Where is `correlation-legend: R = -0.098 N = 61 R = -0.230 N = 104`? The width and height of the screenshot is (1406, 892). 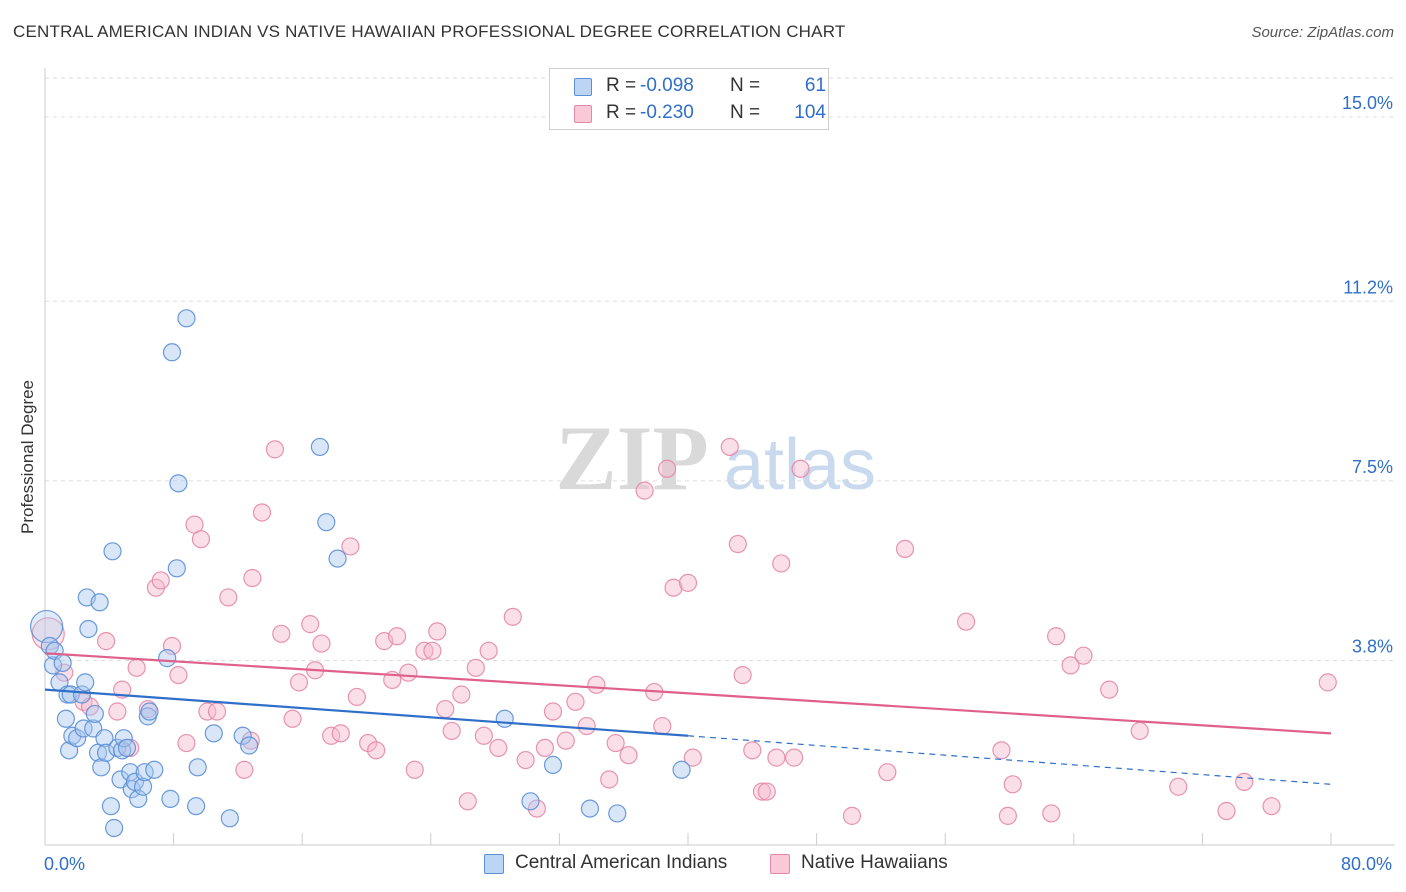 correlation-legend: R = -0.098 N = 61 R = -0.230 N = 104 is located at coordinates (689, 99).